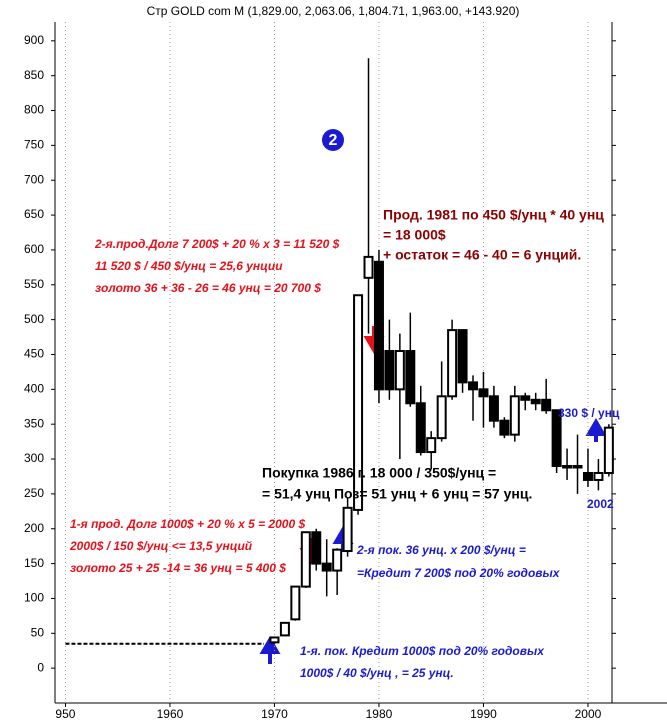 This screenshot has height=722, width=667. What do you see at coordinates (34, 563) in the screenshot?
I see `y-tick-label: 150` at bounding box center [34, 563].